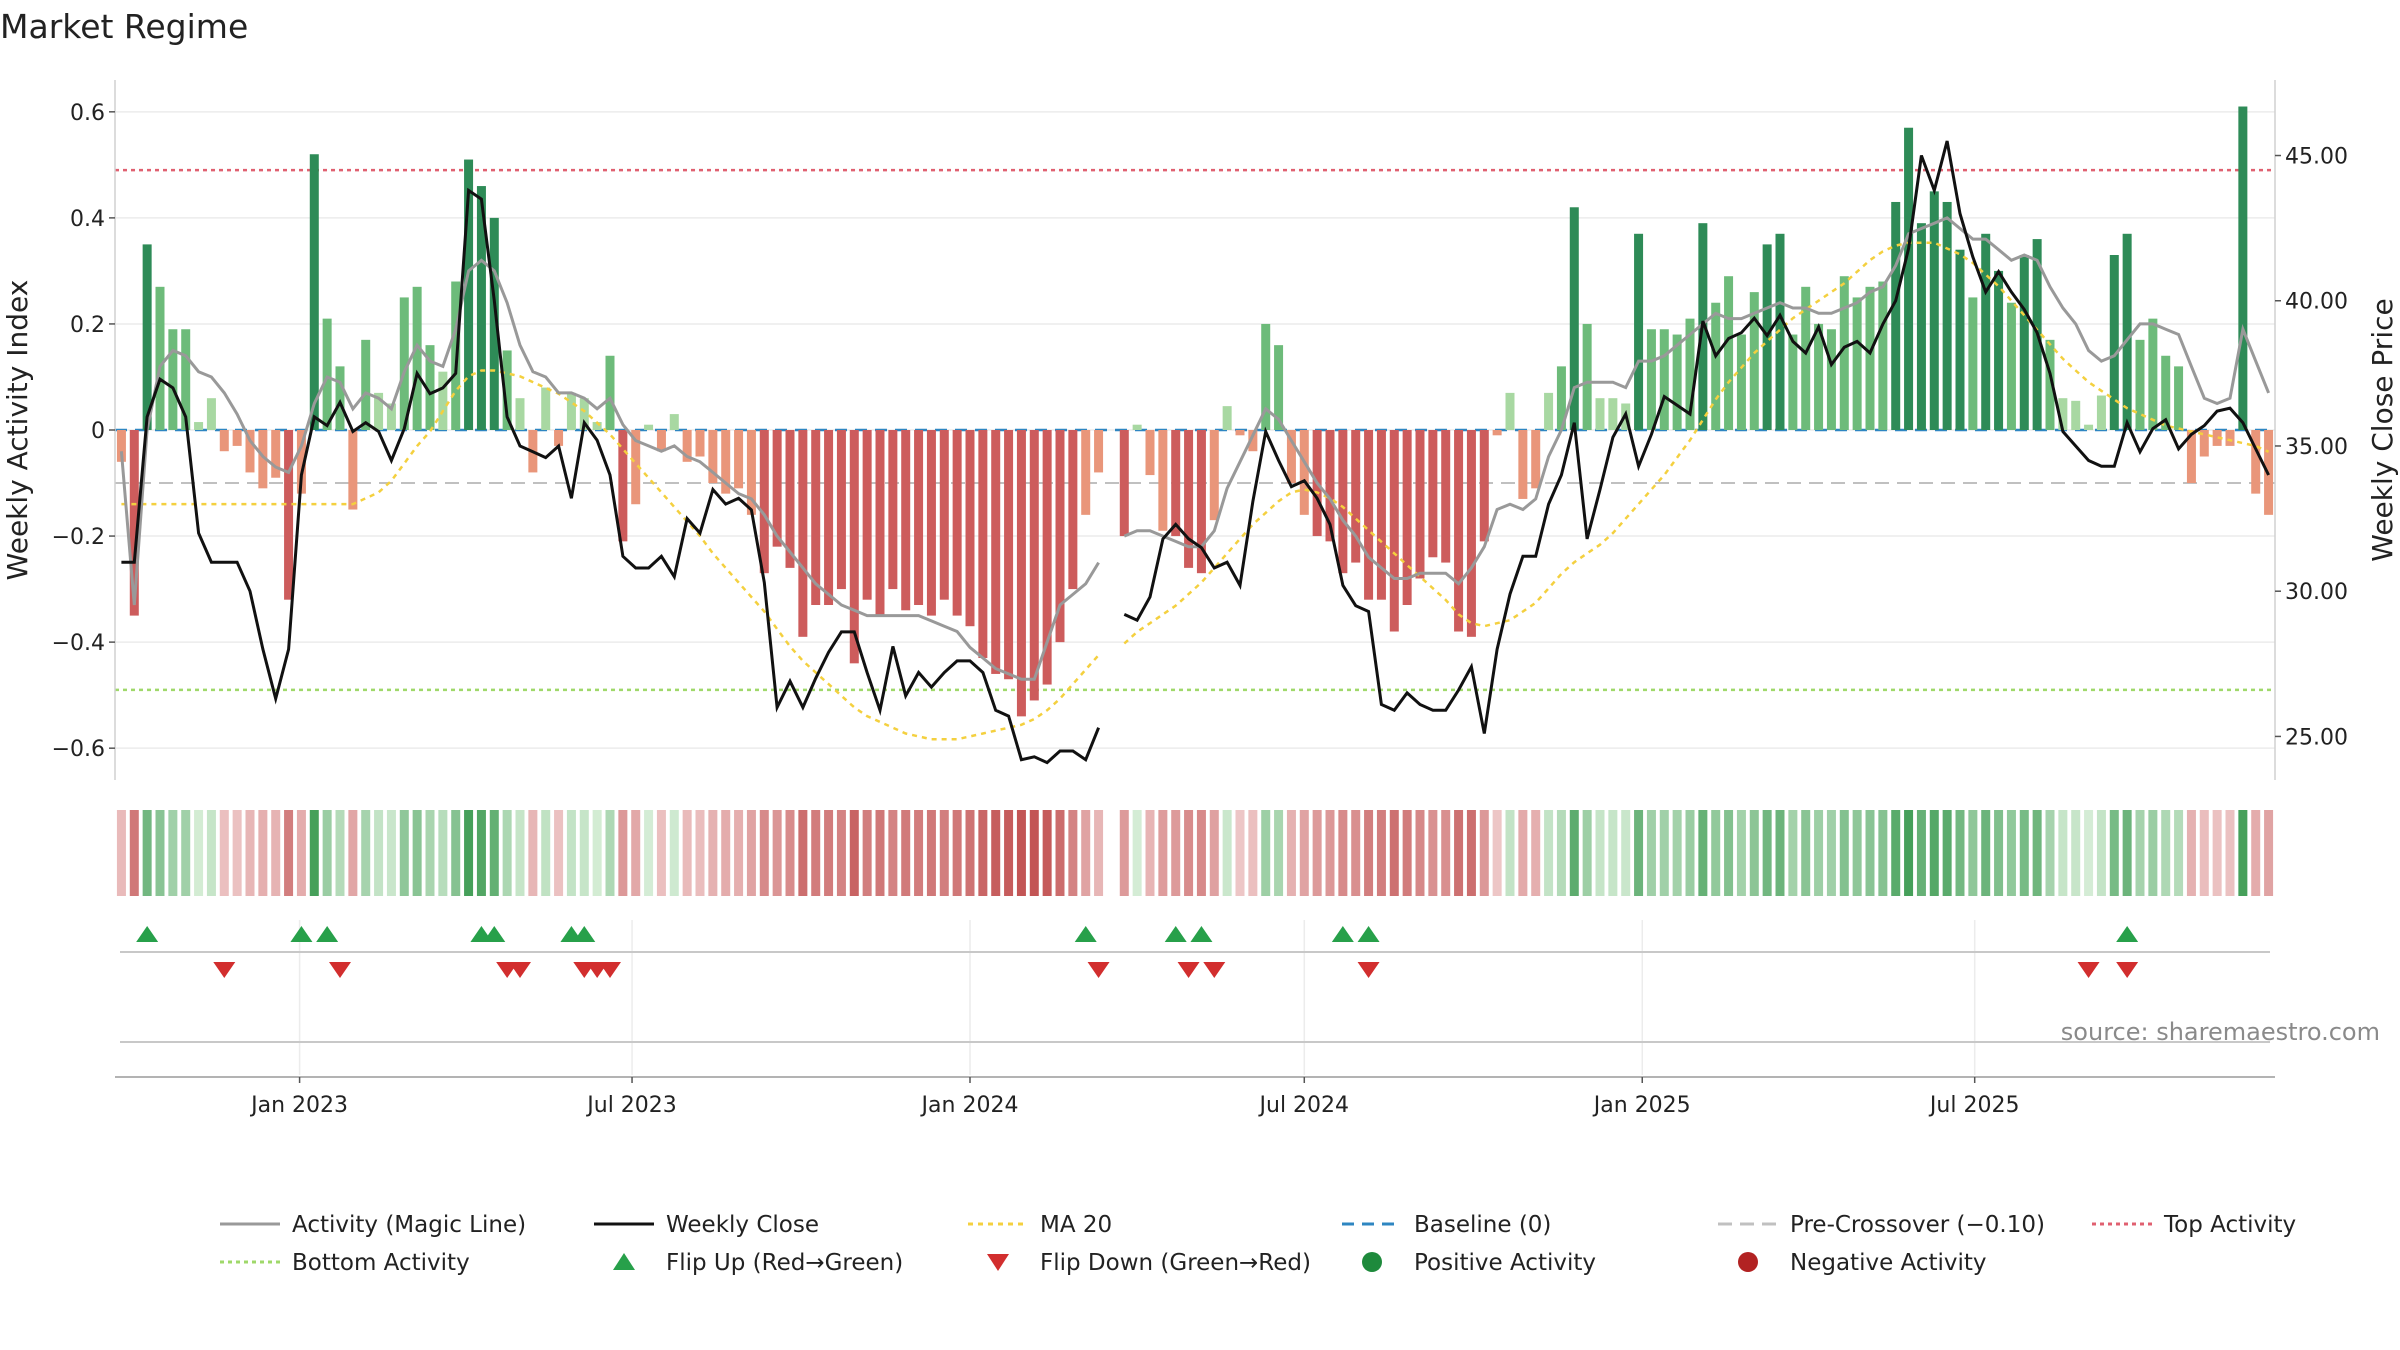  Describe the element at coordinates (1482, 1225) in the screenshot. I see `legend-label: Baseline (0)` at that location.